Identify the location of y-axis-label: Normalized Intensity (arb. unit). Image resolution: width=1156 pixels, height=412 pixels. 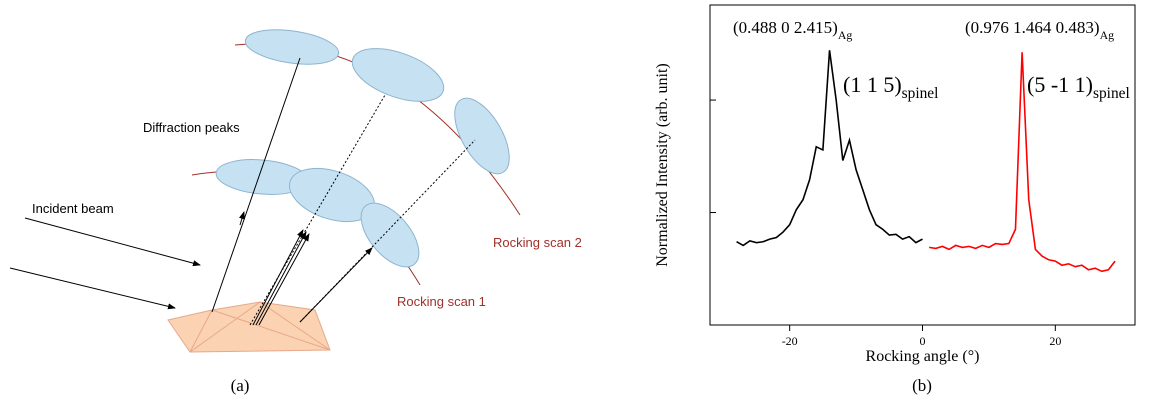
(662, 165).